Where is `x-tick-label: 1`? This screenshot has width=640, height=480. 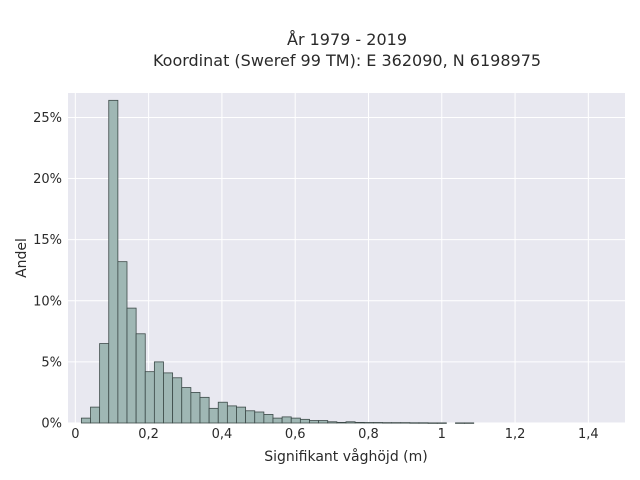 x-tick-label: 1 is located at coordinates (442, 434).